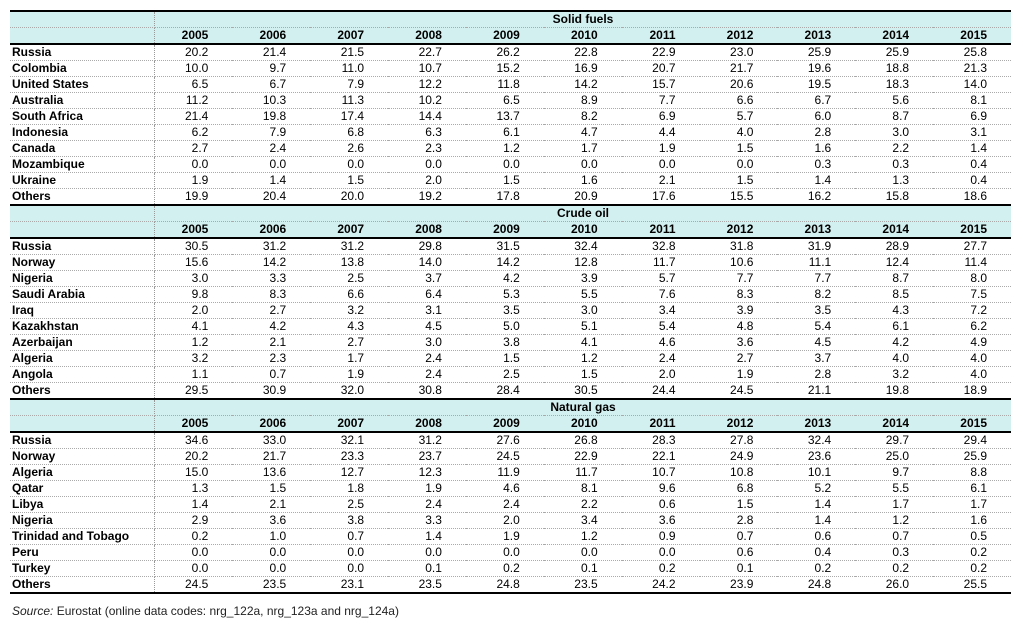  What do you see at coordinates (972, 585) in the screenshot?
I see `value-cell: 25.5` at bounding box center [972, 585].